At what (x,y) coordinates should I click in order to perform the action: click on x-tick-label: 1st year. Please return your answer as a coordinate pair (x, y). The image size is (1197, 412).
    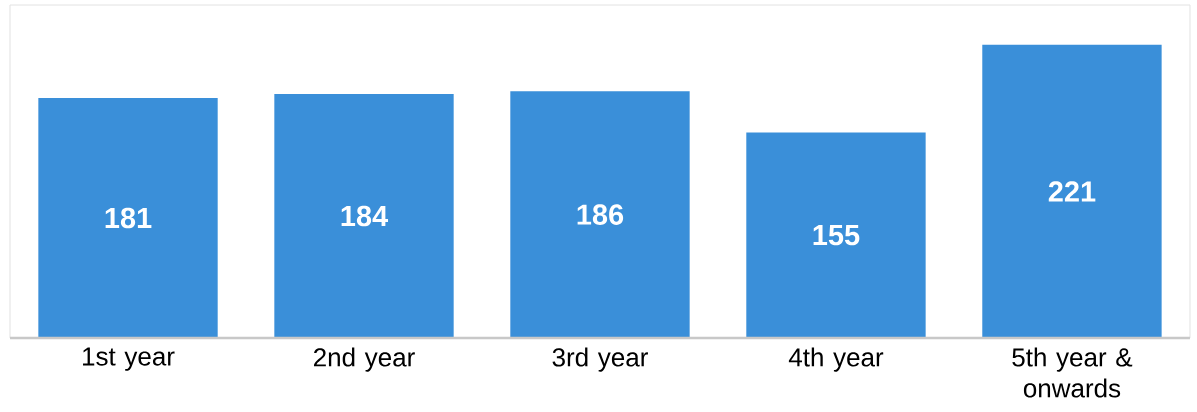
    Looking at the image, I should click on (129, 359).